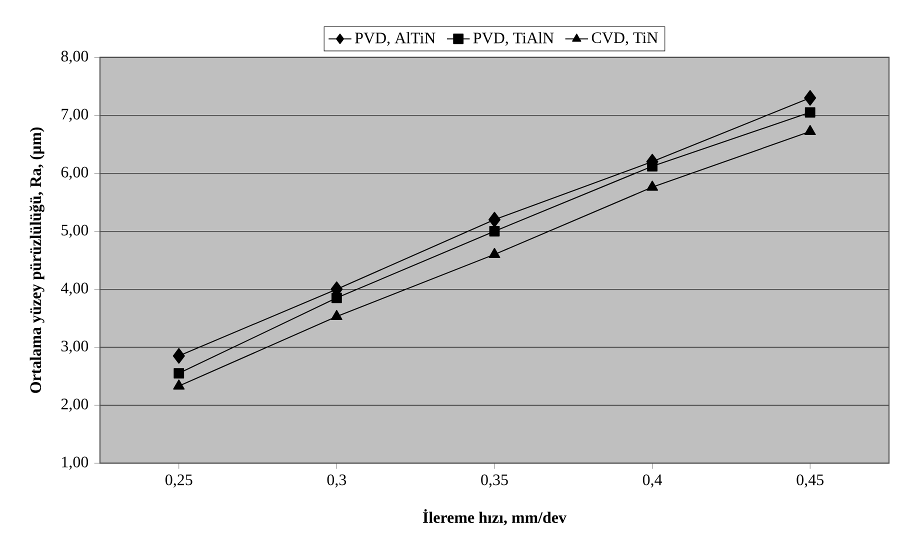 The width and height of the screenshot is (901, 549). Describe the element at coordinates (625, 39) in the screenshot. I see `legend-label: CVD, TiN` at that location.